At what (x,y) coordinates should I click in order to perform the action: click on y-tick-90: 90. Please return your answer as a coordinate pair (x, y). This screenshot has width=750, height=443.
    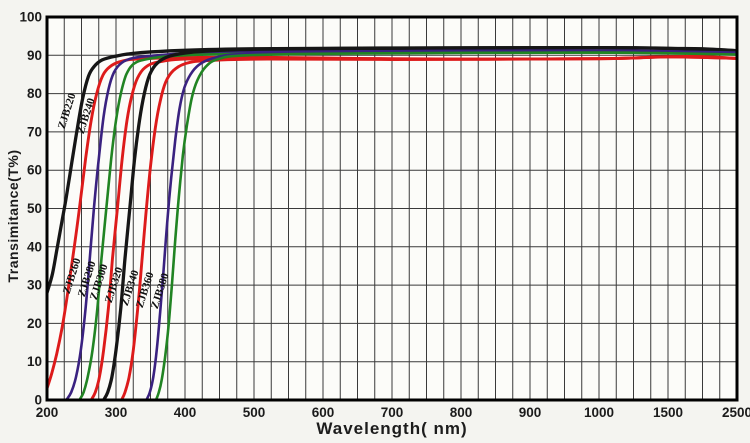
    Looking at the image, I should click on (34, 55).